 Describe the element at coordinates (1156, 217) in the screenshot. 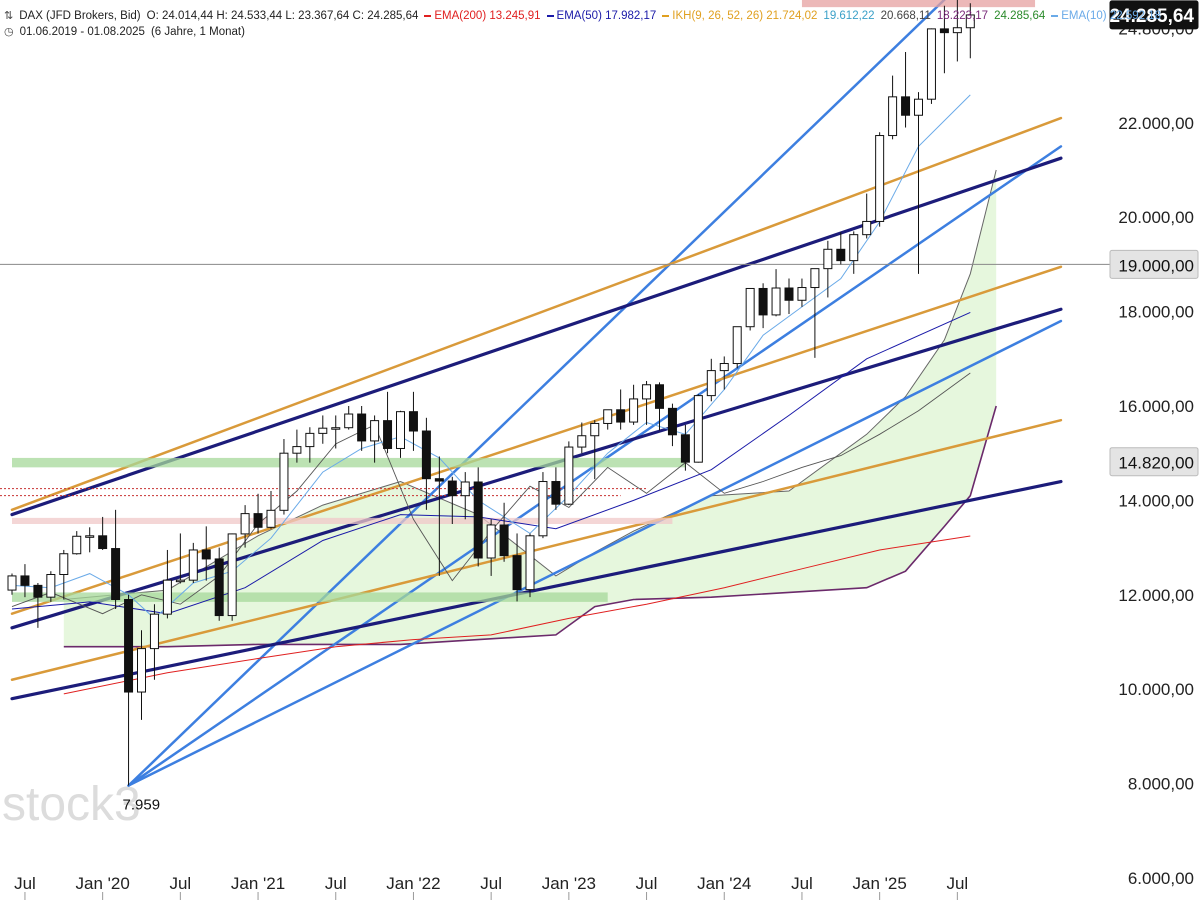

I see `y-tick-label: 20.000,00` at that location.